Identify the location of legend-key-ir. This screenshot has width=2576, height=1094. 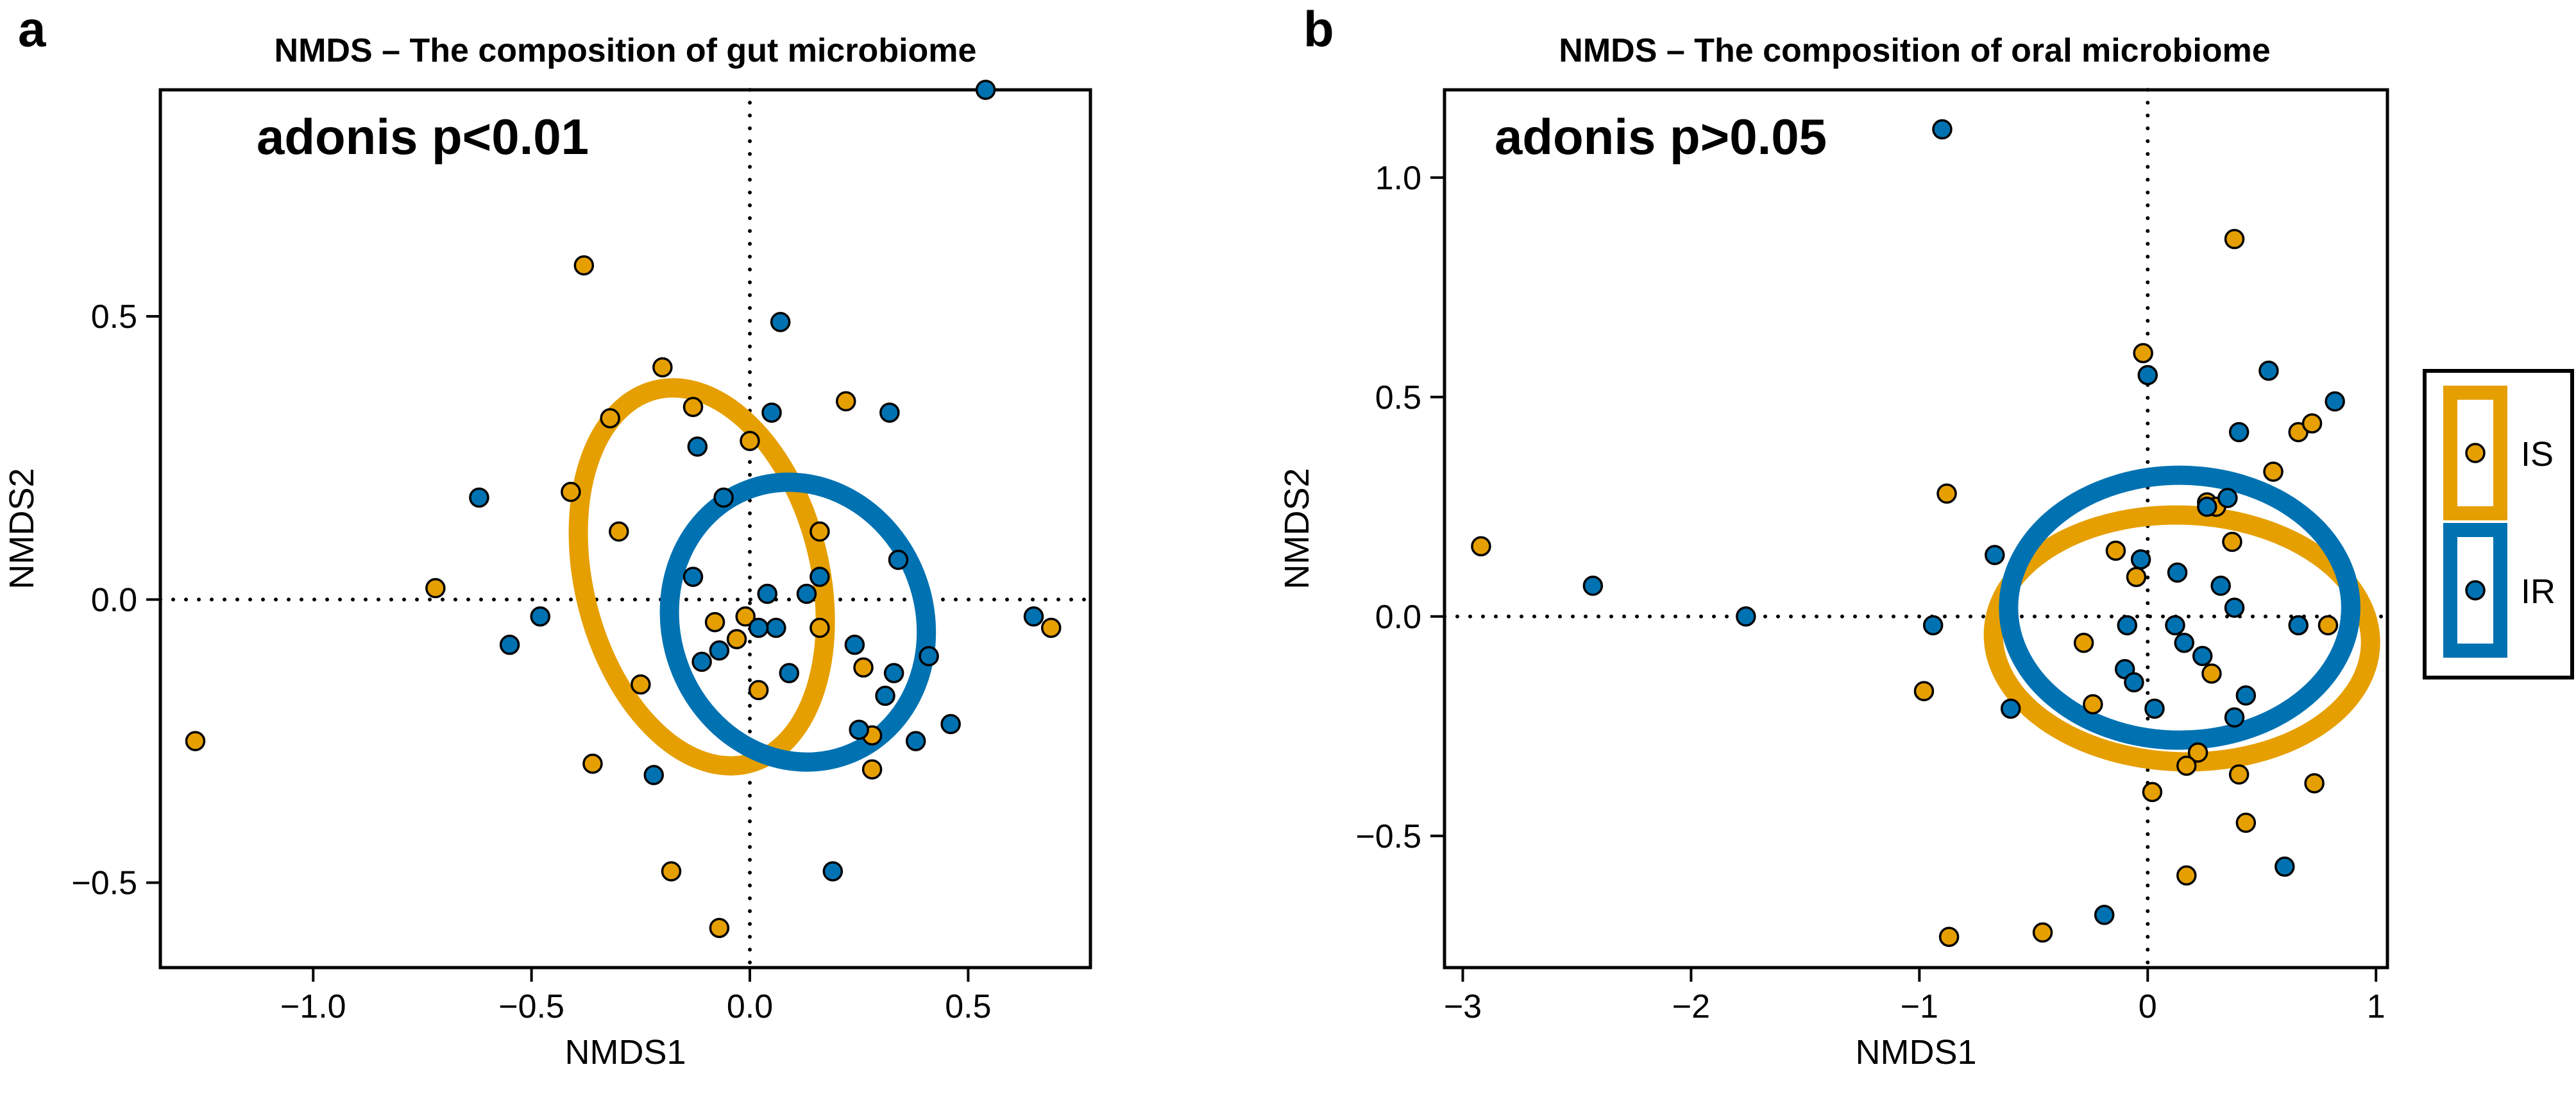
(2475, 590).